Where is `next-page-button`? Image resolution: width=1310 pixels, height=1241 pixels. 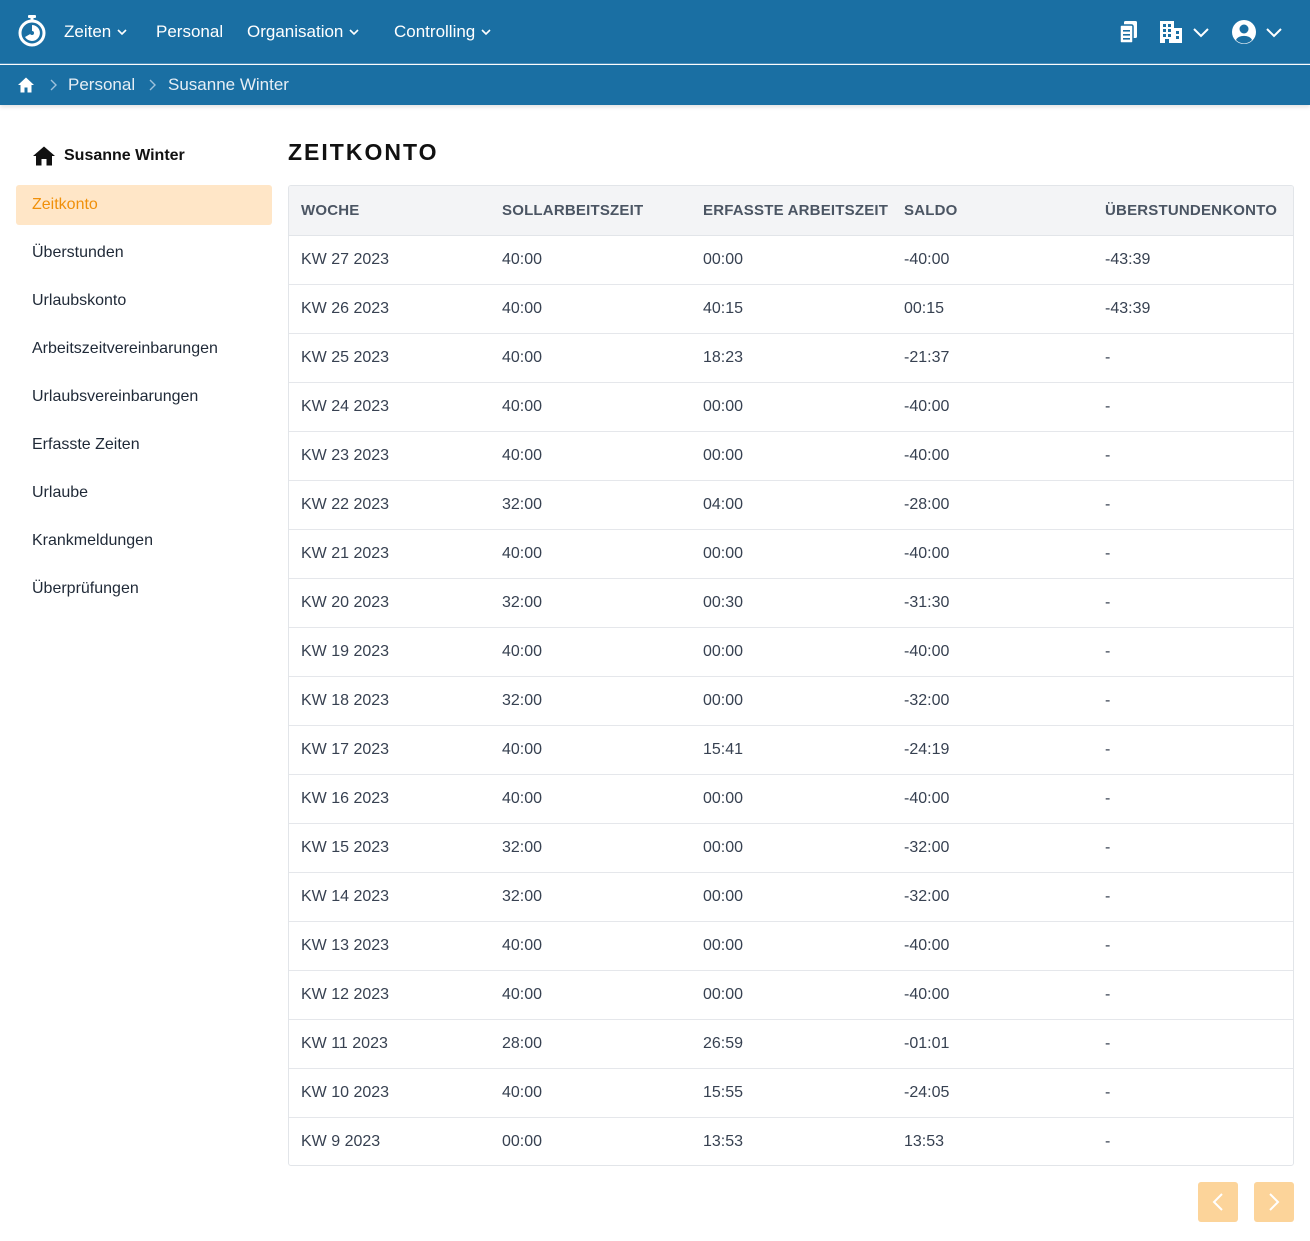
next-page-button is located at coordinates (1274, 1202).